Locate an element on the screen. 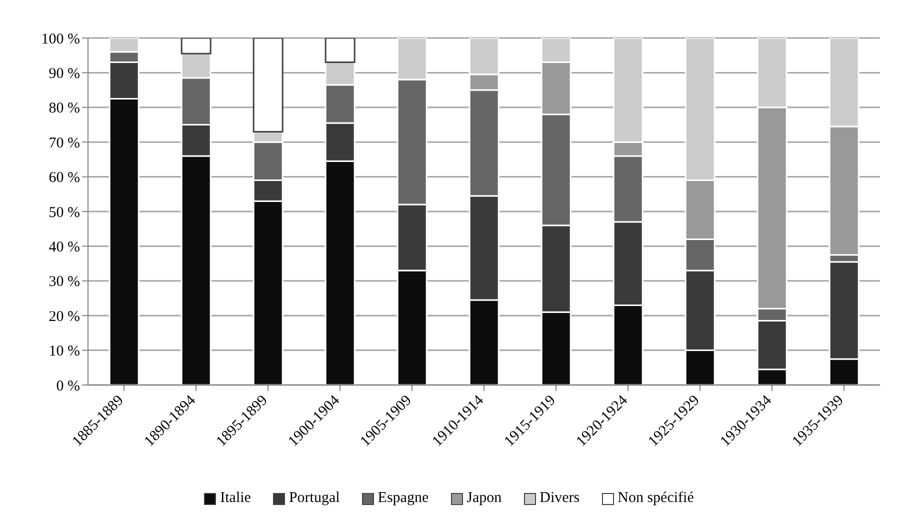 Image resolution: width=908 pixels, height=525 pixels. y-tick-label: 30 % is located at coordinates (64, 282).